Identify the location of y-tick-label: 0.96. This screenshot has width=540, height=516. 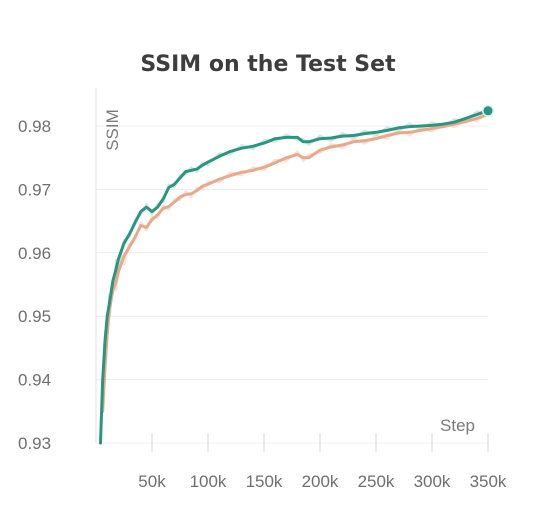
(34, 253).